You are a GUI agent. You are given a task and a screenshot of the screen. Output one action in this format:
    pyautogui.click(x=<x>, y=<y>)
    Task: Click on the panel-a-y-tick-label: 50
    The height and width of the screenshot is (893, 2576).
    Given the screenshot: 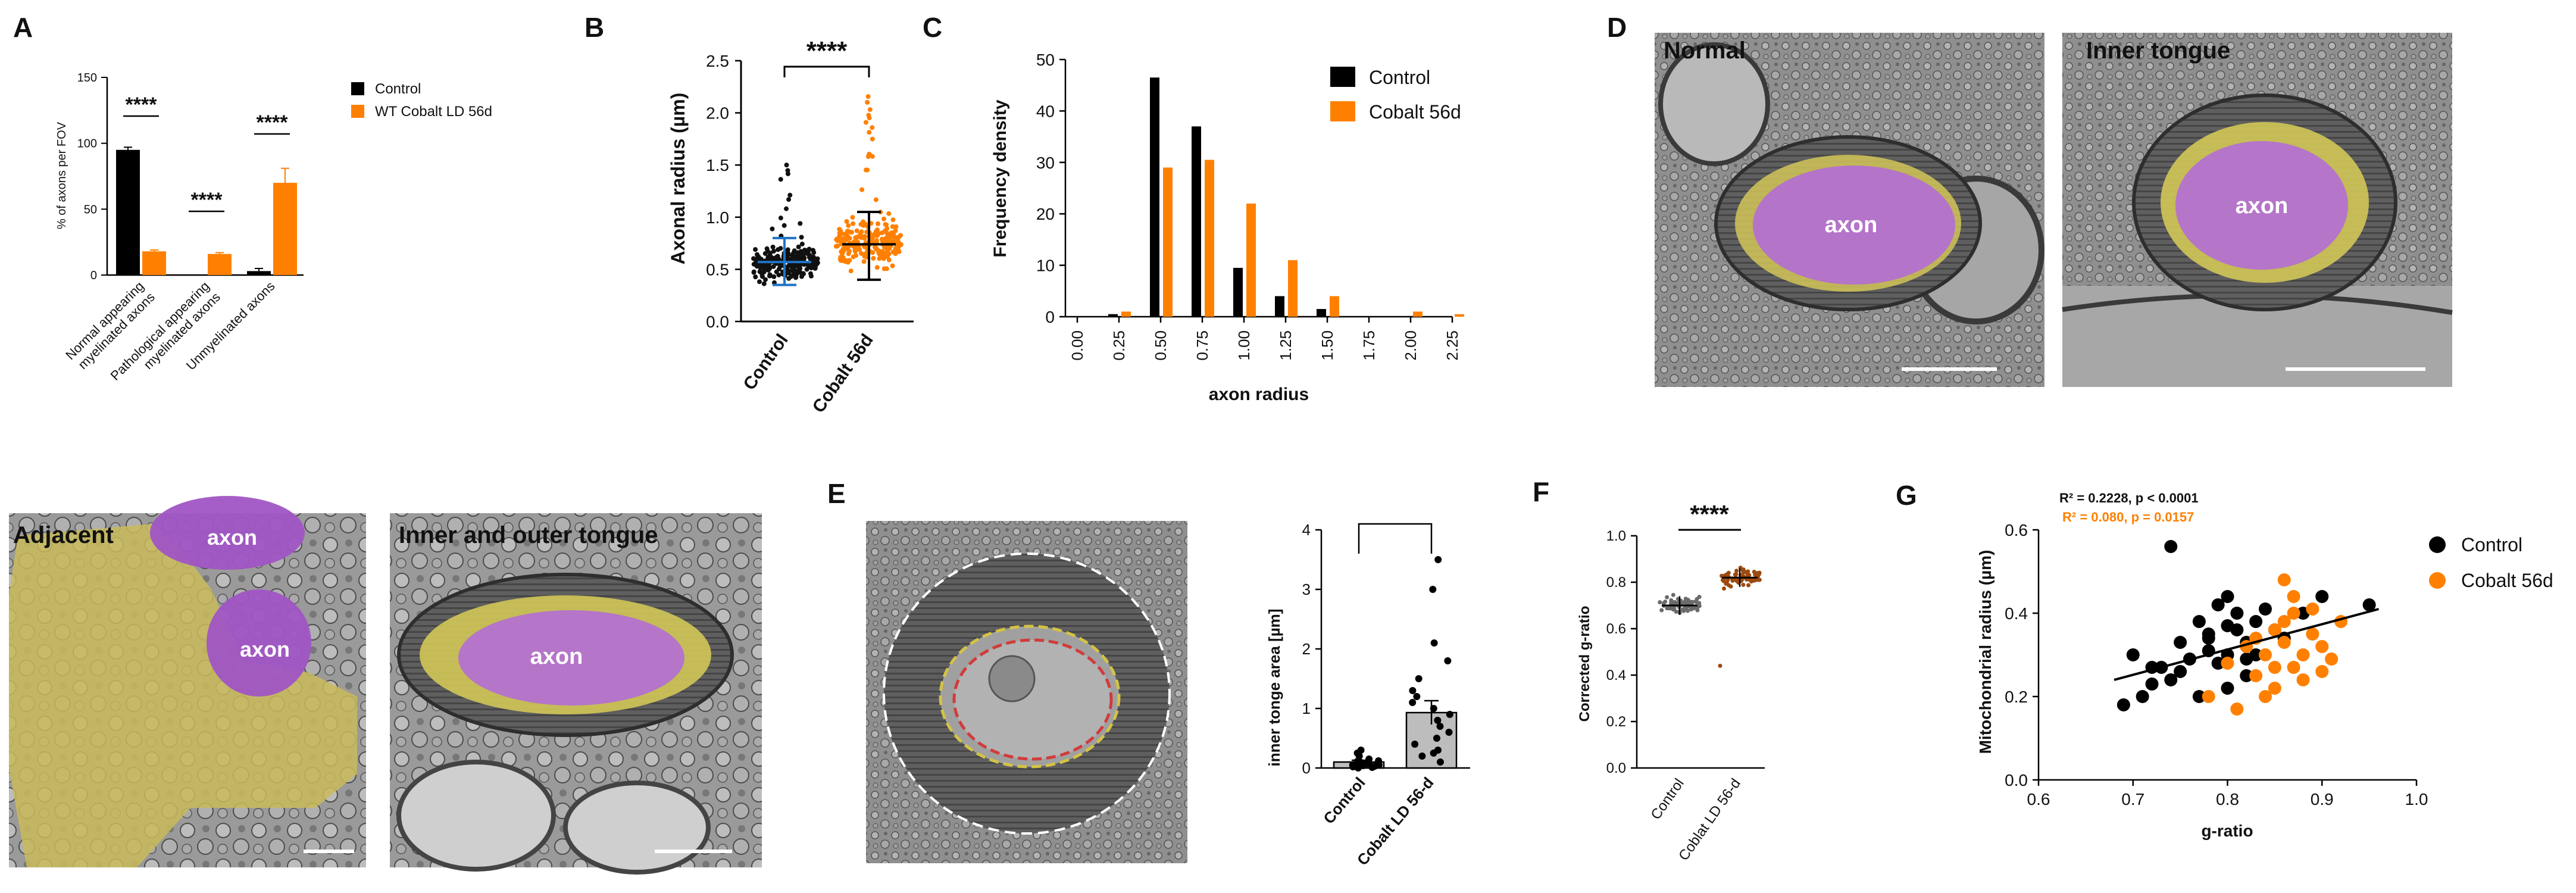 What is the action you would take?
    pyautogui.click(x=90, y=209)
    